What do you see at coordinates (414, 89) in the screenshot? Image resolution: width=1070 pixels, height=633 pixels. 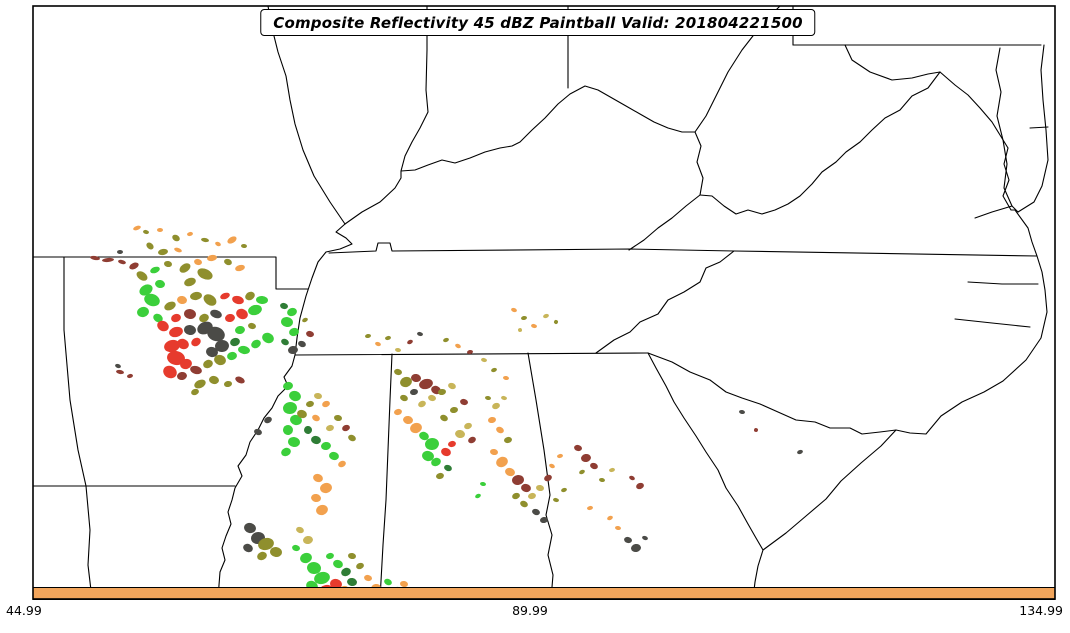 I see `path-il-in-border` at bounding box center [414, 89].